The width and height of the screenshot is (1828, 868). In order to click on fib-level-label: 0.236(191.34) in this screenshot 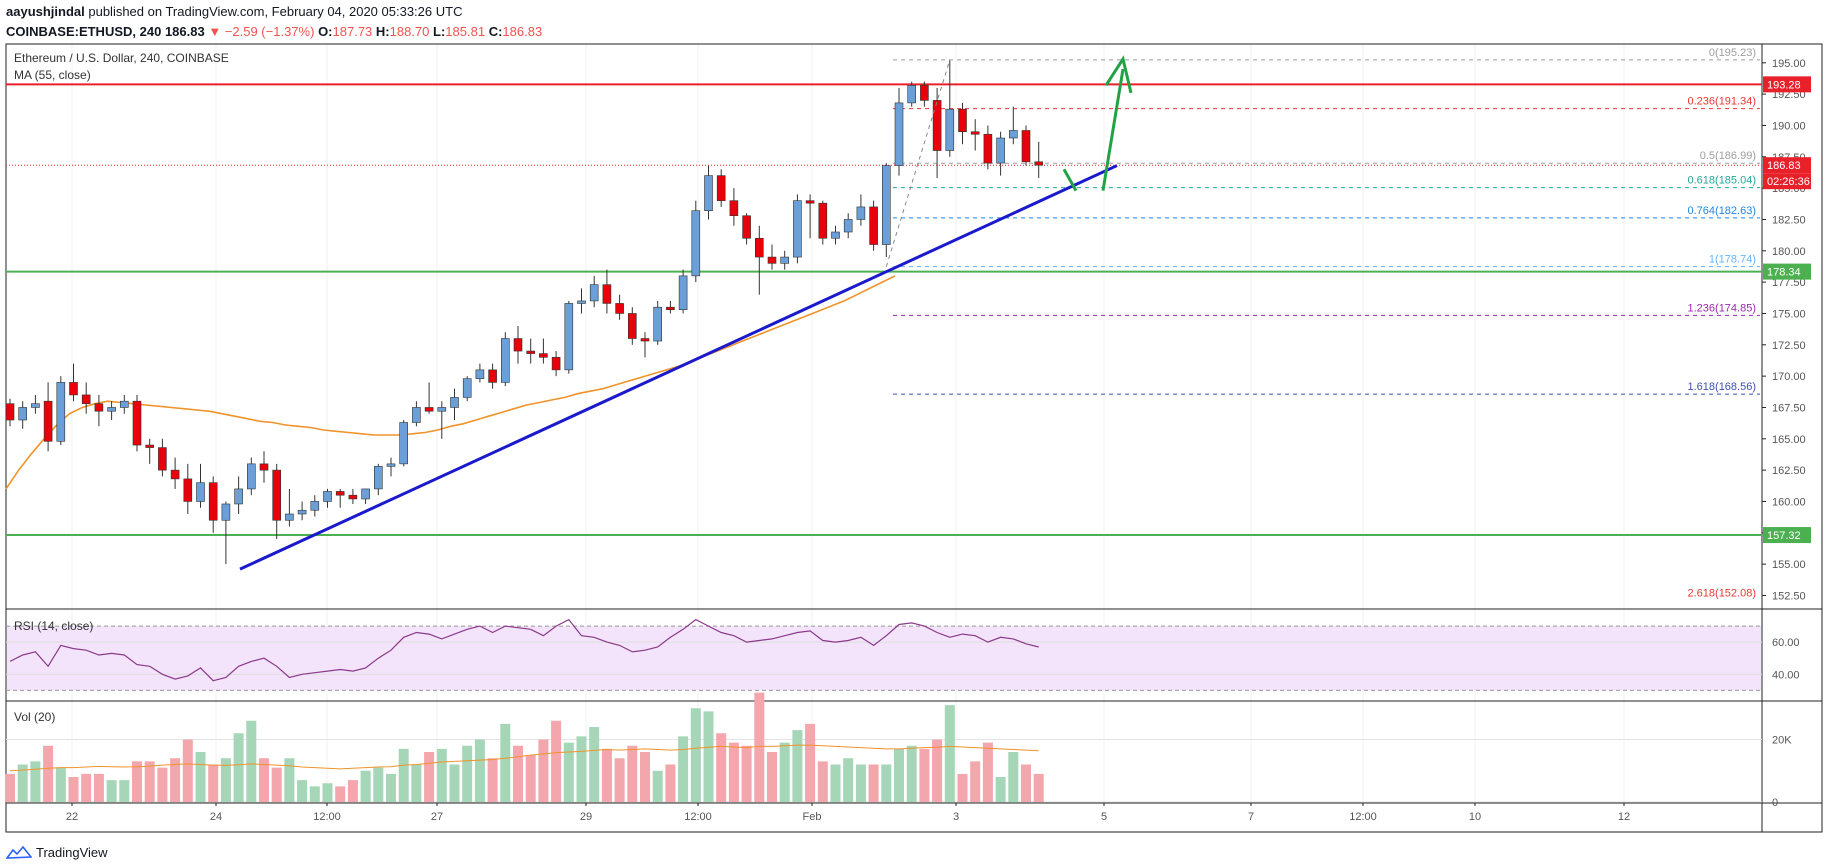, I will do `click(1722, 102)`.